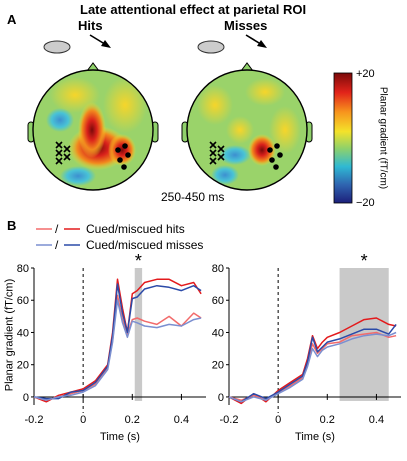 The height and width of the screenshot is (461, 407). Describe the element at coordinates (365, 203) in the screenshot. I see `colorbar-min-label: −20` at that location.